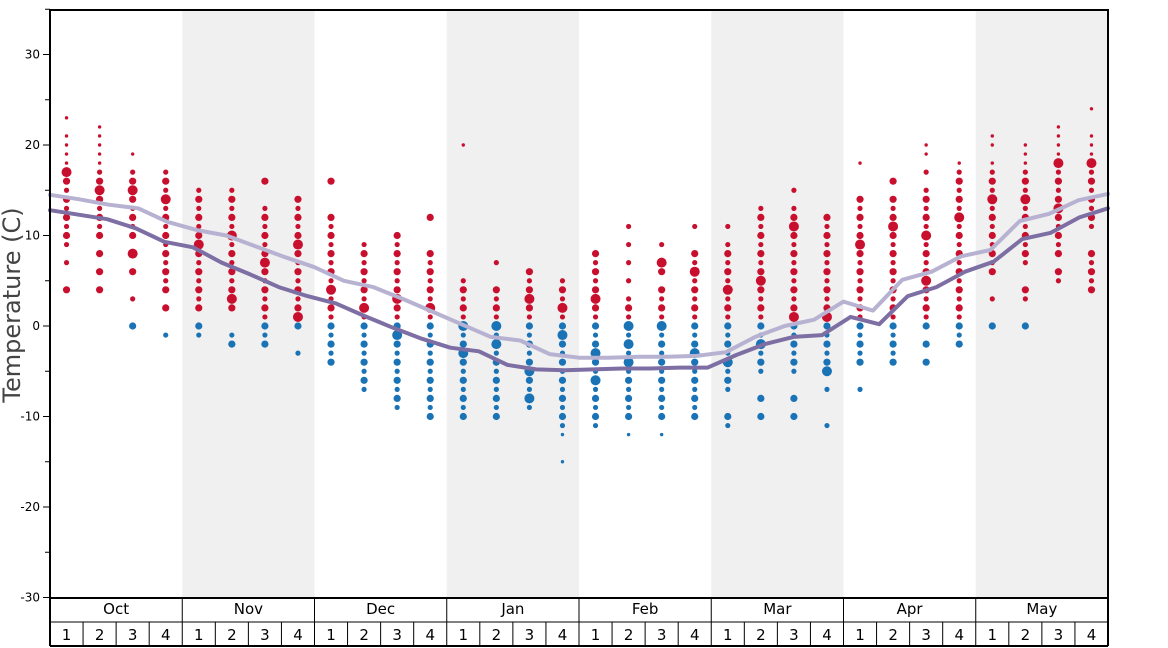 This screenshot has width=1168, height=648. Describe the element at coordinates (645, 609) in the screenshot. I see `month-label: Feb` at that location.